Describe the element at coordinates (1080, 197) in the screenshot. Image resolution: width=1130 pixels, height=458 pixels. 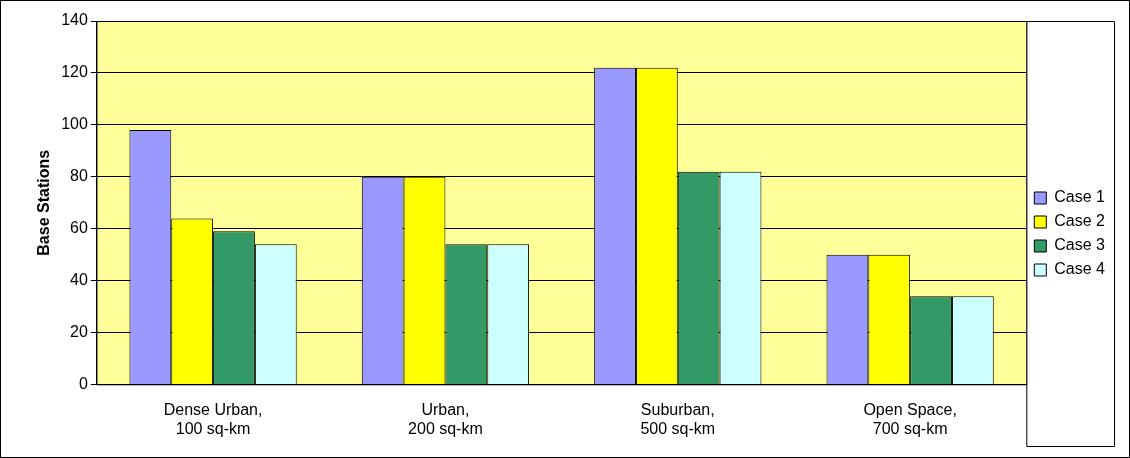
I see `legend-label: Case 1` at that location.